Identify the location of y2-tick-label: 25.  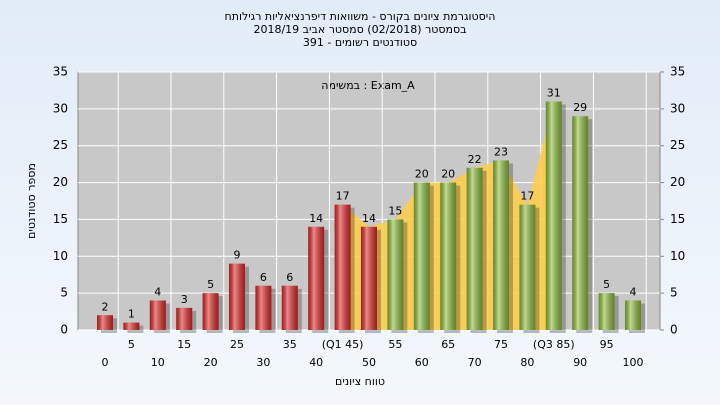
(677, 145).